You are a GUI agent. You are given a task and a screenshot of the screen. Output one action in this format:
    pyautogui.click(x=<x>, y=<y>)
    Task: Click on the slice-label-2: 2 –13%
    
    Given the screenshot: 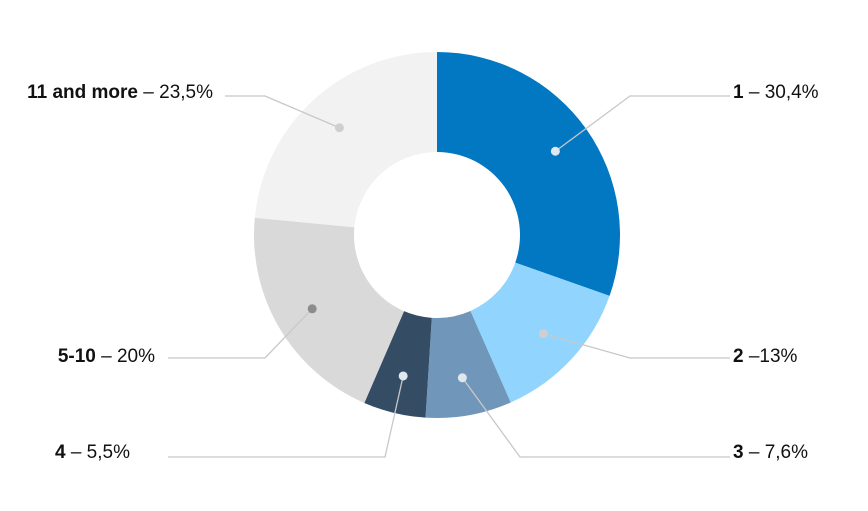 What is the action you would take?
    pyautogui.click(x=765, y=356)
    